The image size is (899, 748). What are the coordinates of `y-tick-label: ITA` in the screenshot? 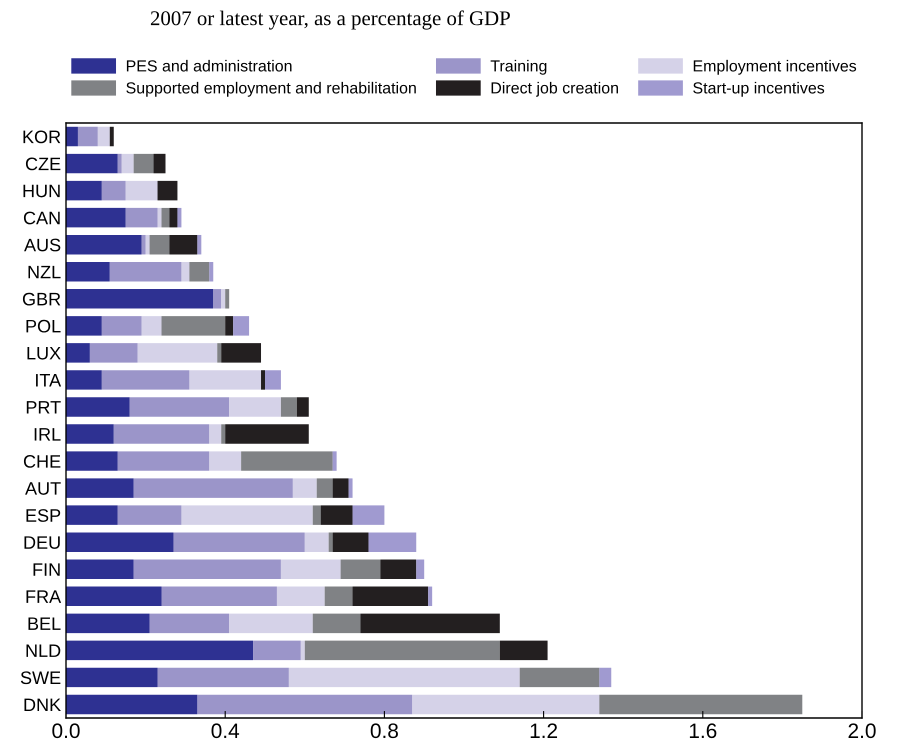 It's located at (49, 380).